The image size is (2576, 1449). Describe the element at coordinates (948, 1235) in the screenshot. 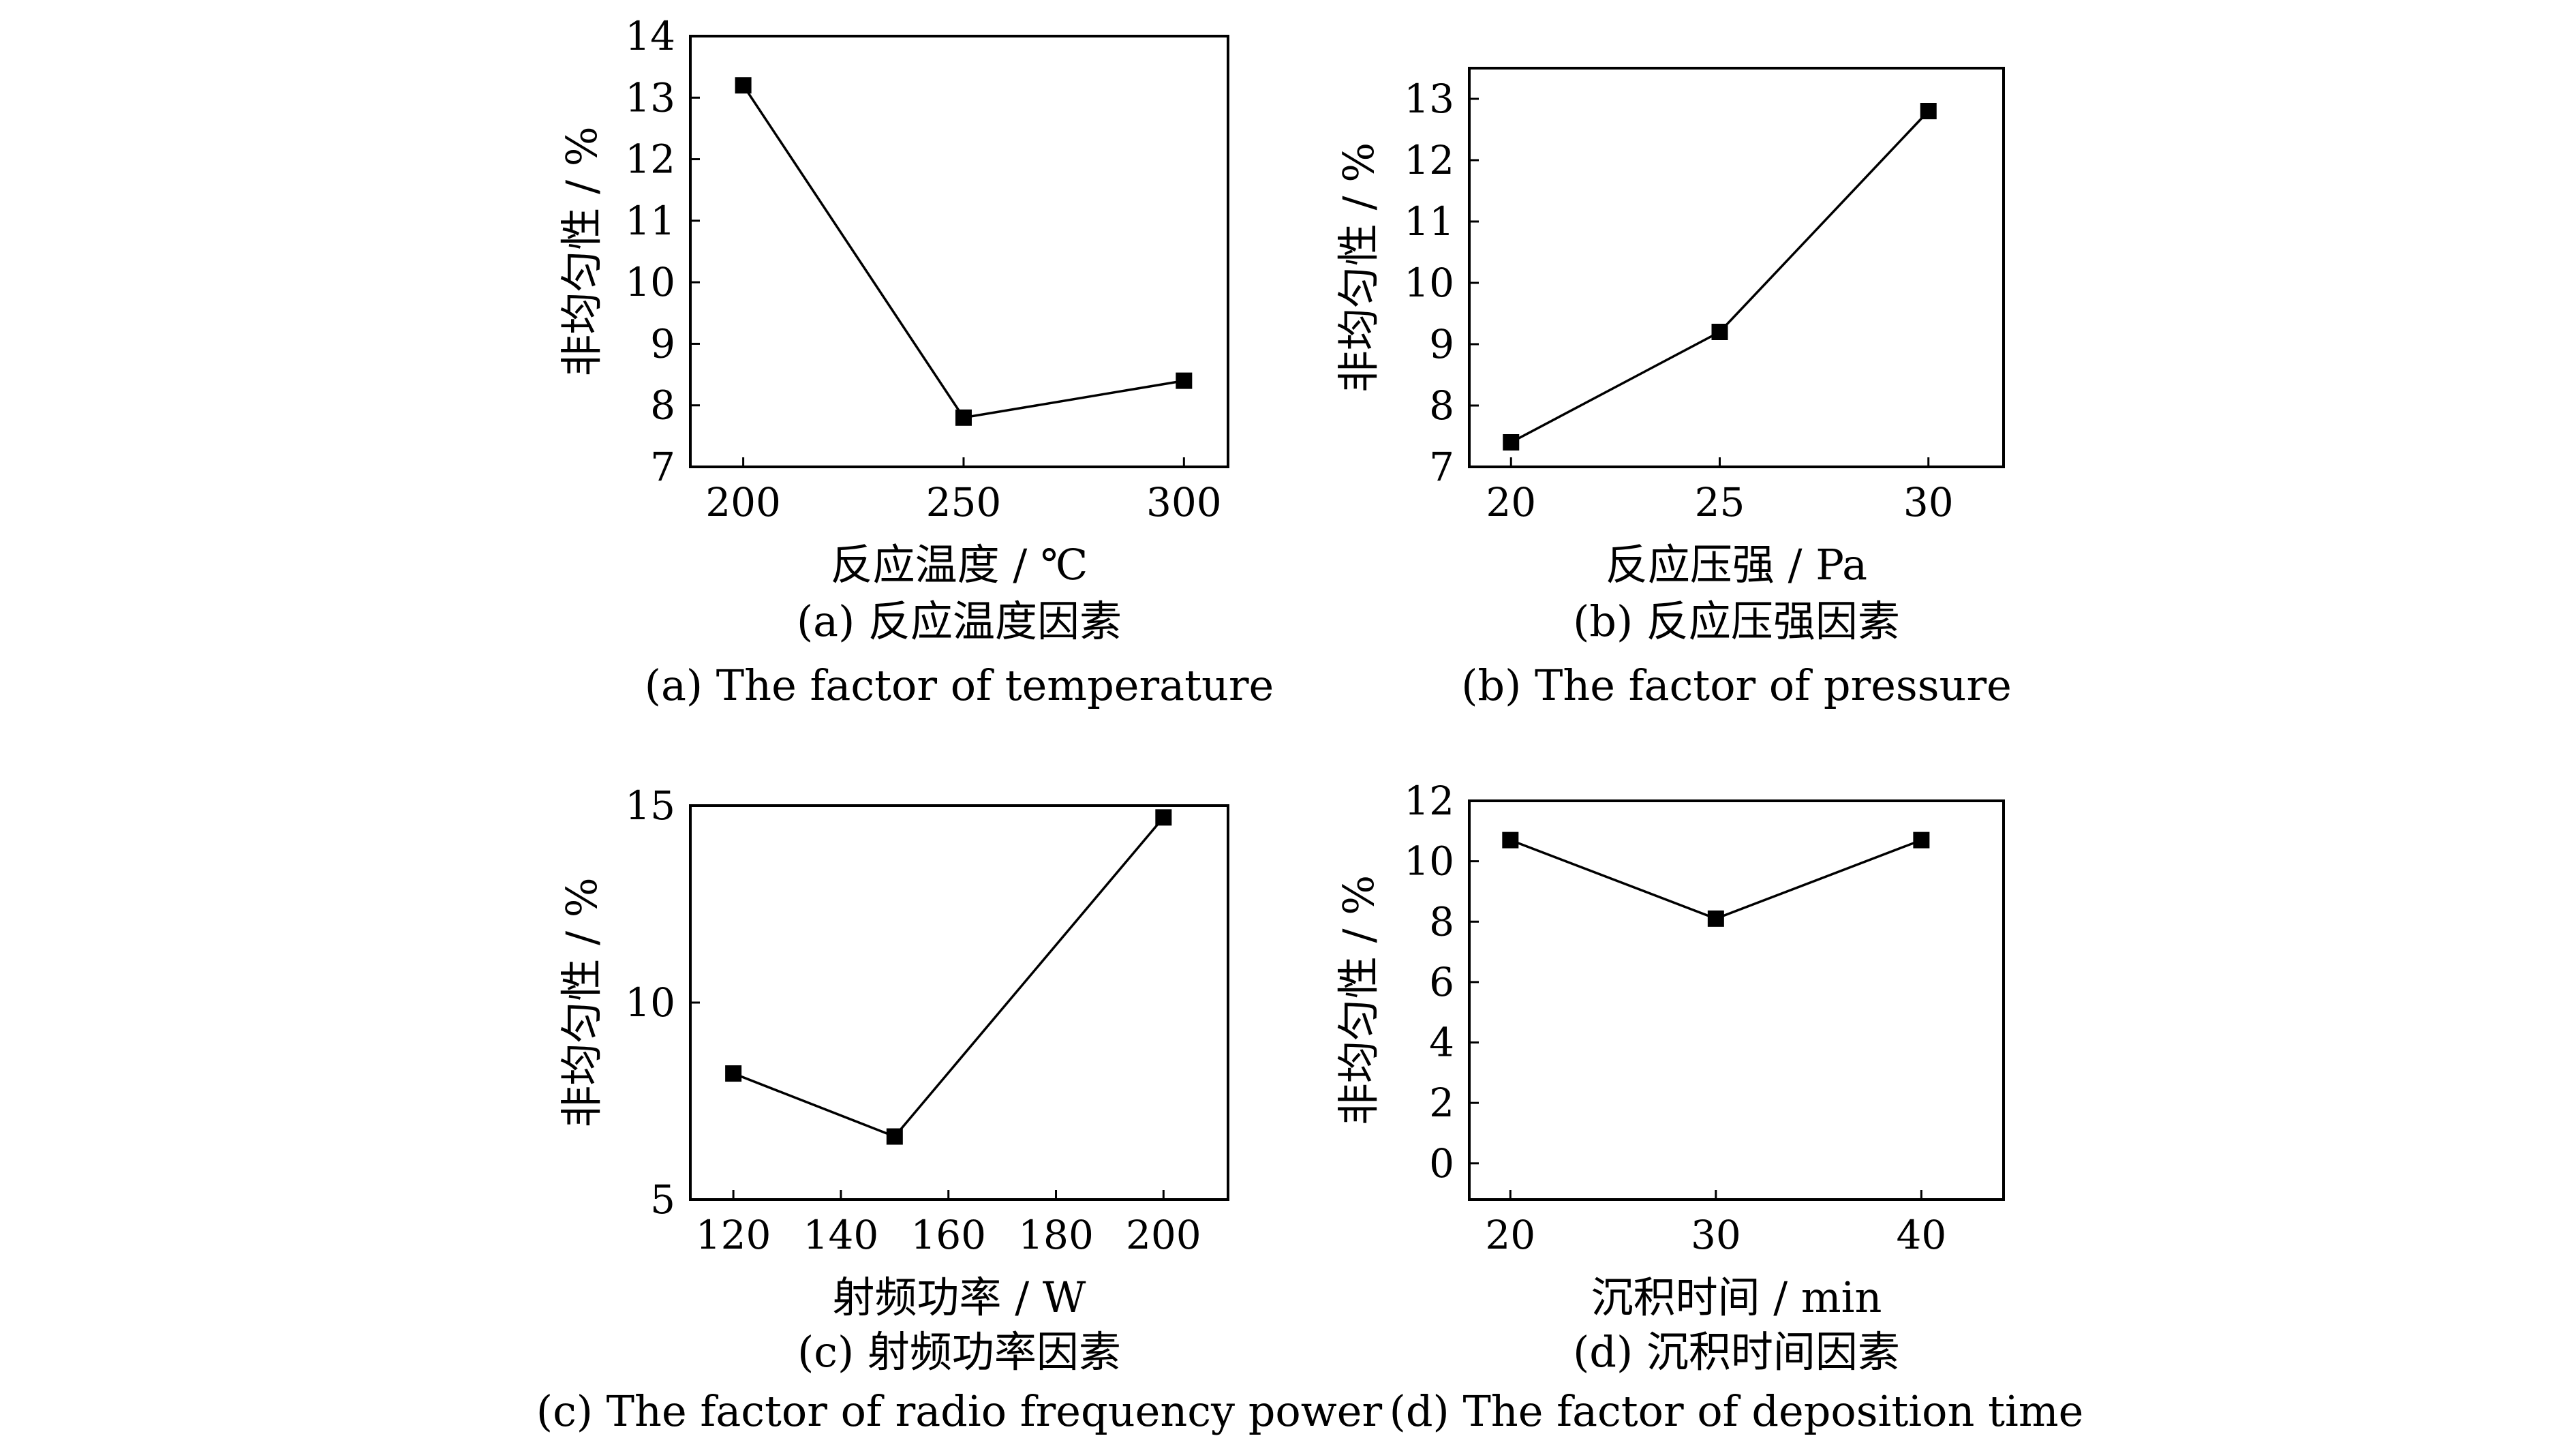

I see `x-tick-label: 160` at that location.